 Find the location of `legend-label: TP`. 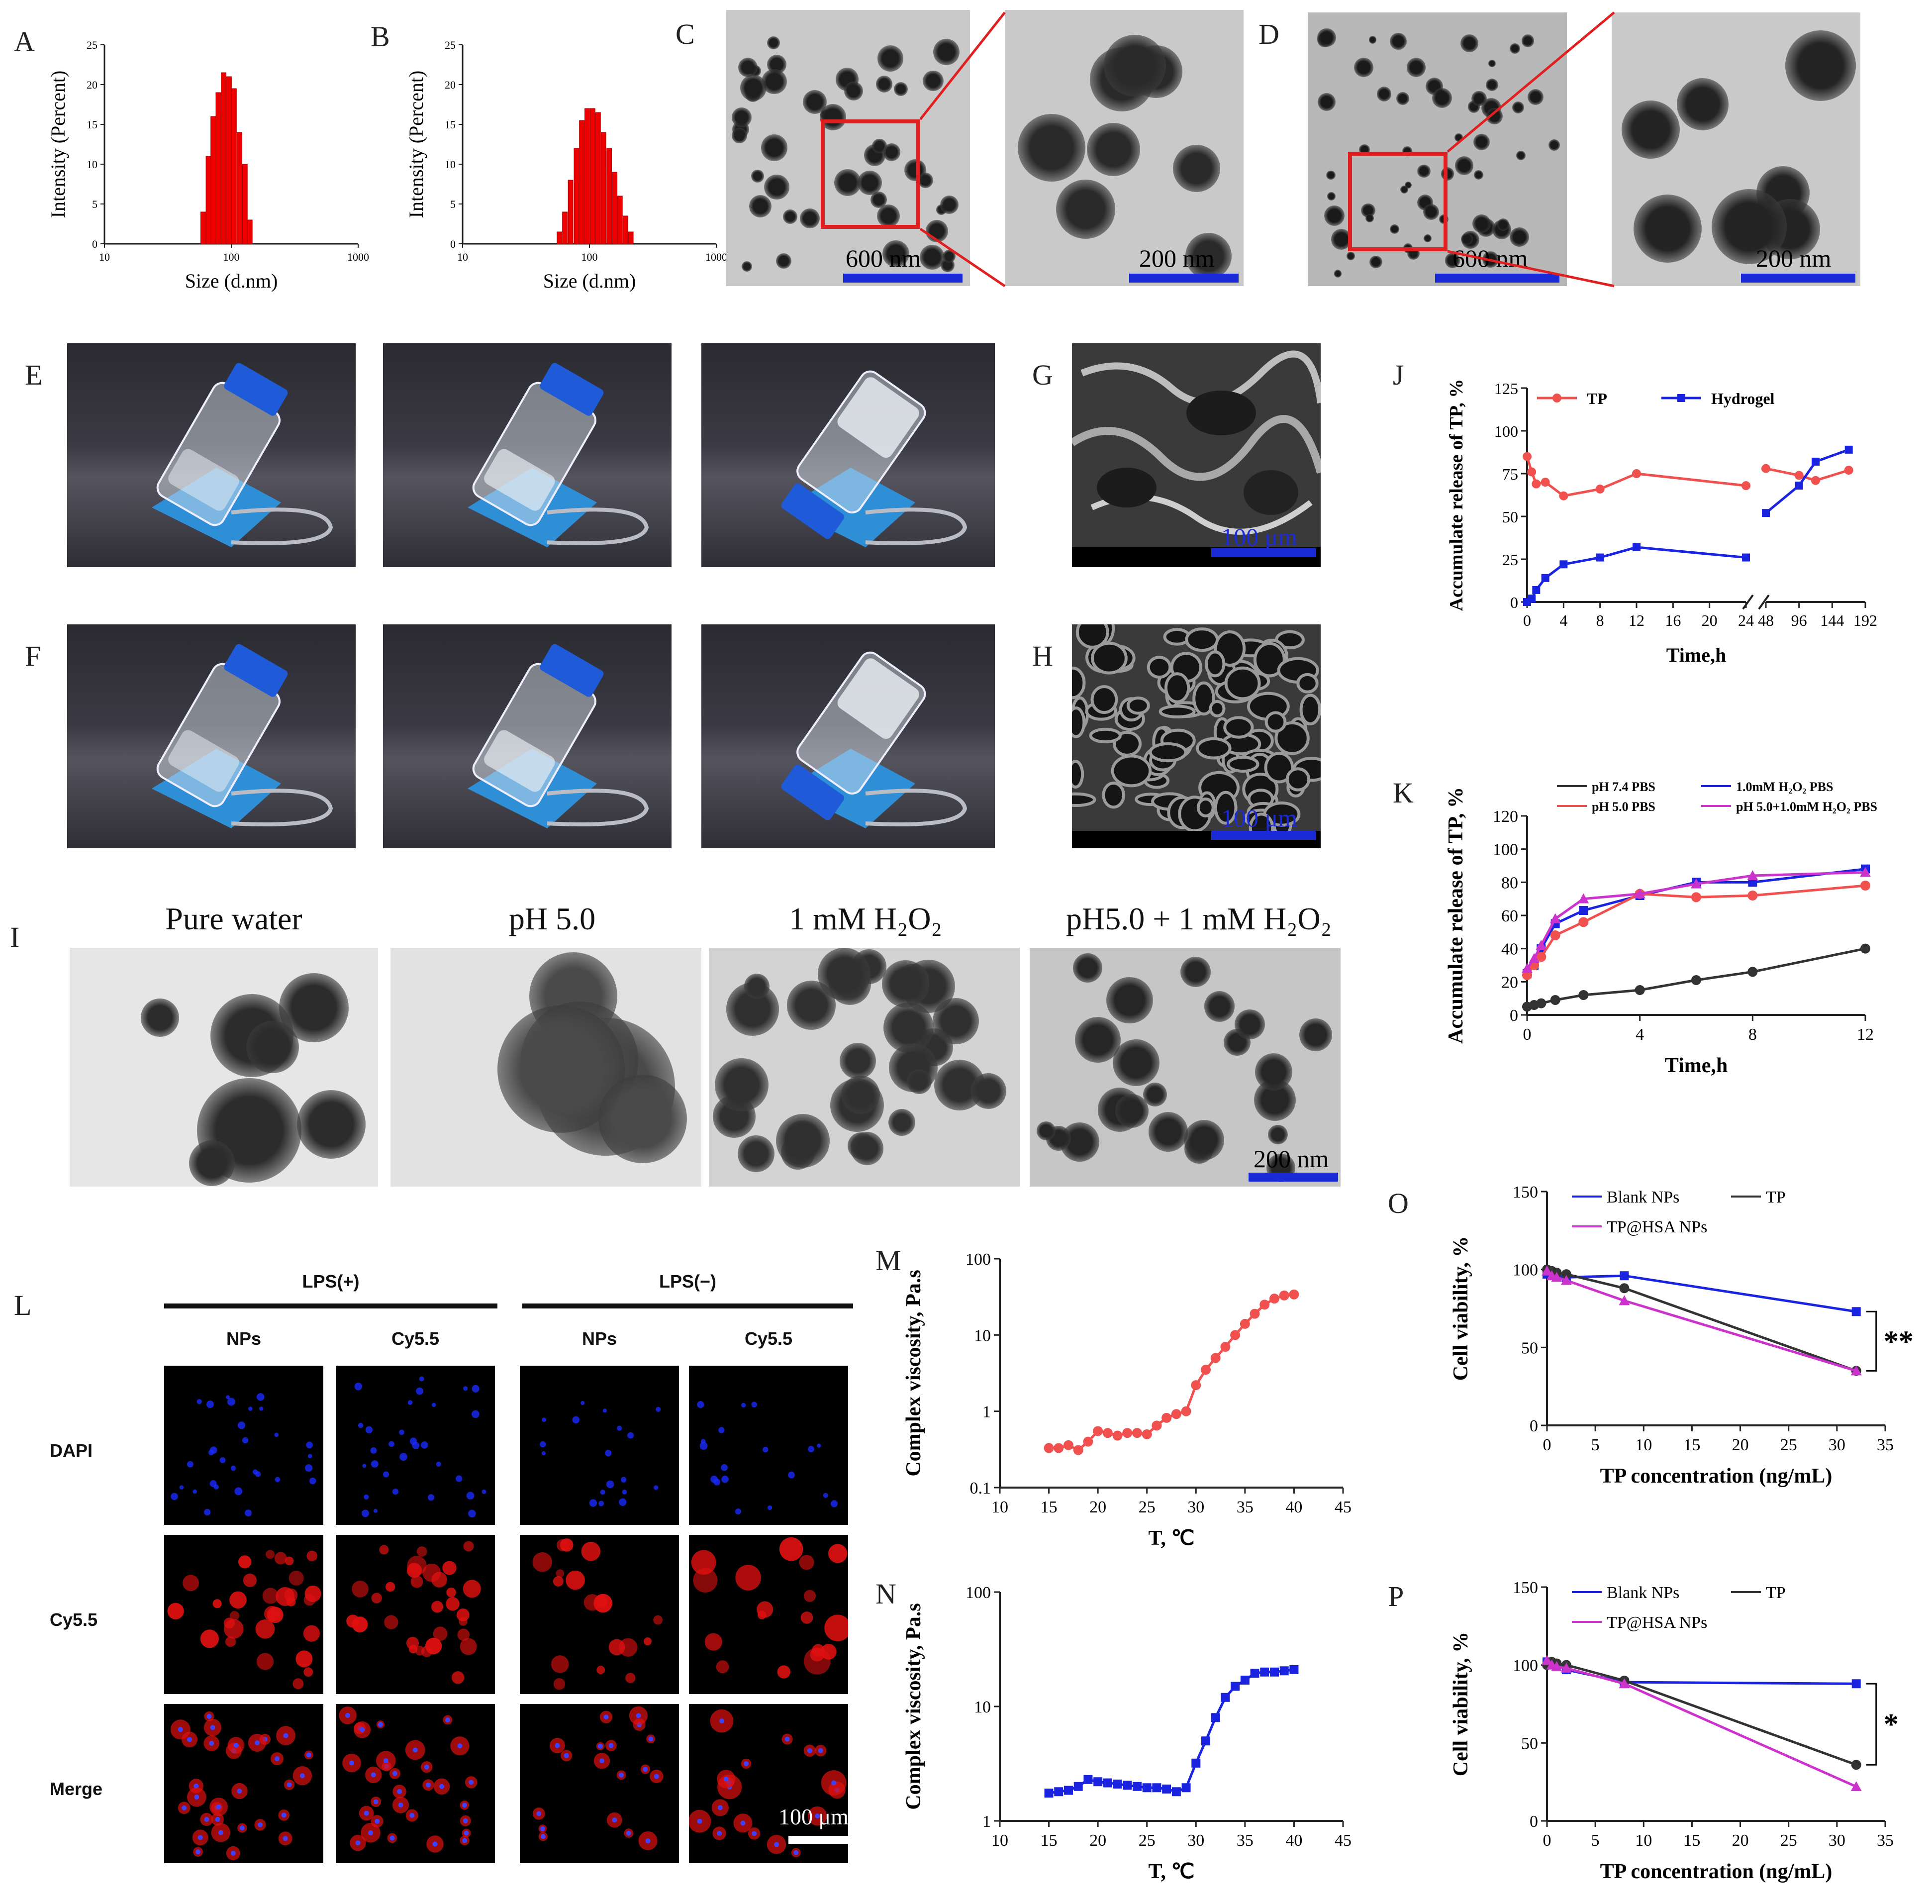

legend-label: TP is located at coordinates (1776, 1593).